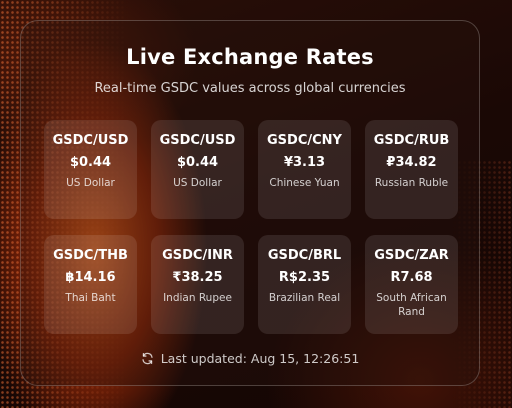  I want to click on currency-name: Russian Ruble, so click(411, 183).